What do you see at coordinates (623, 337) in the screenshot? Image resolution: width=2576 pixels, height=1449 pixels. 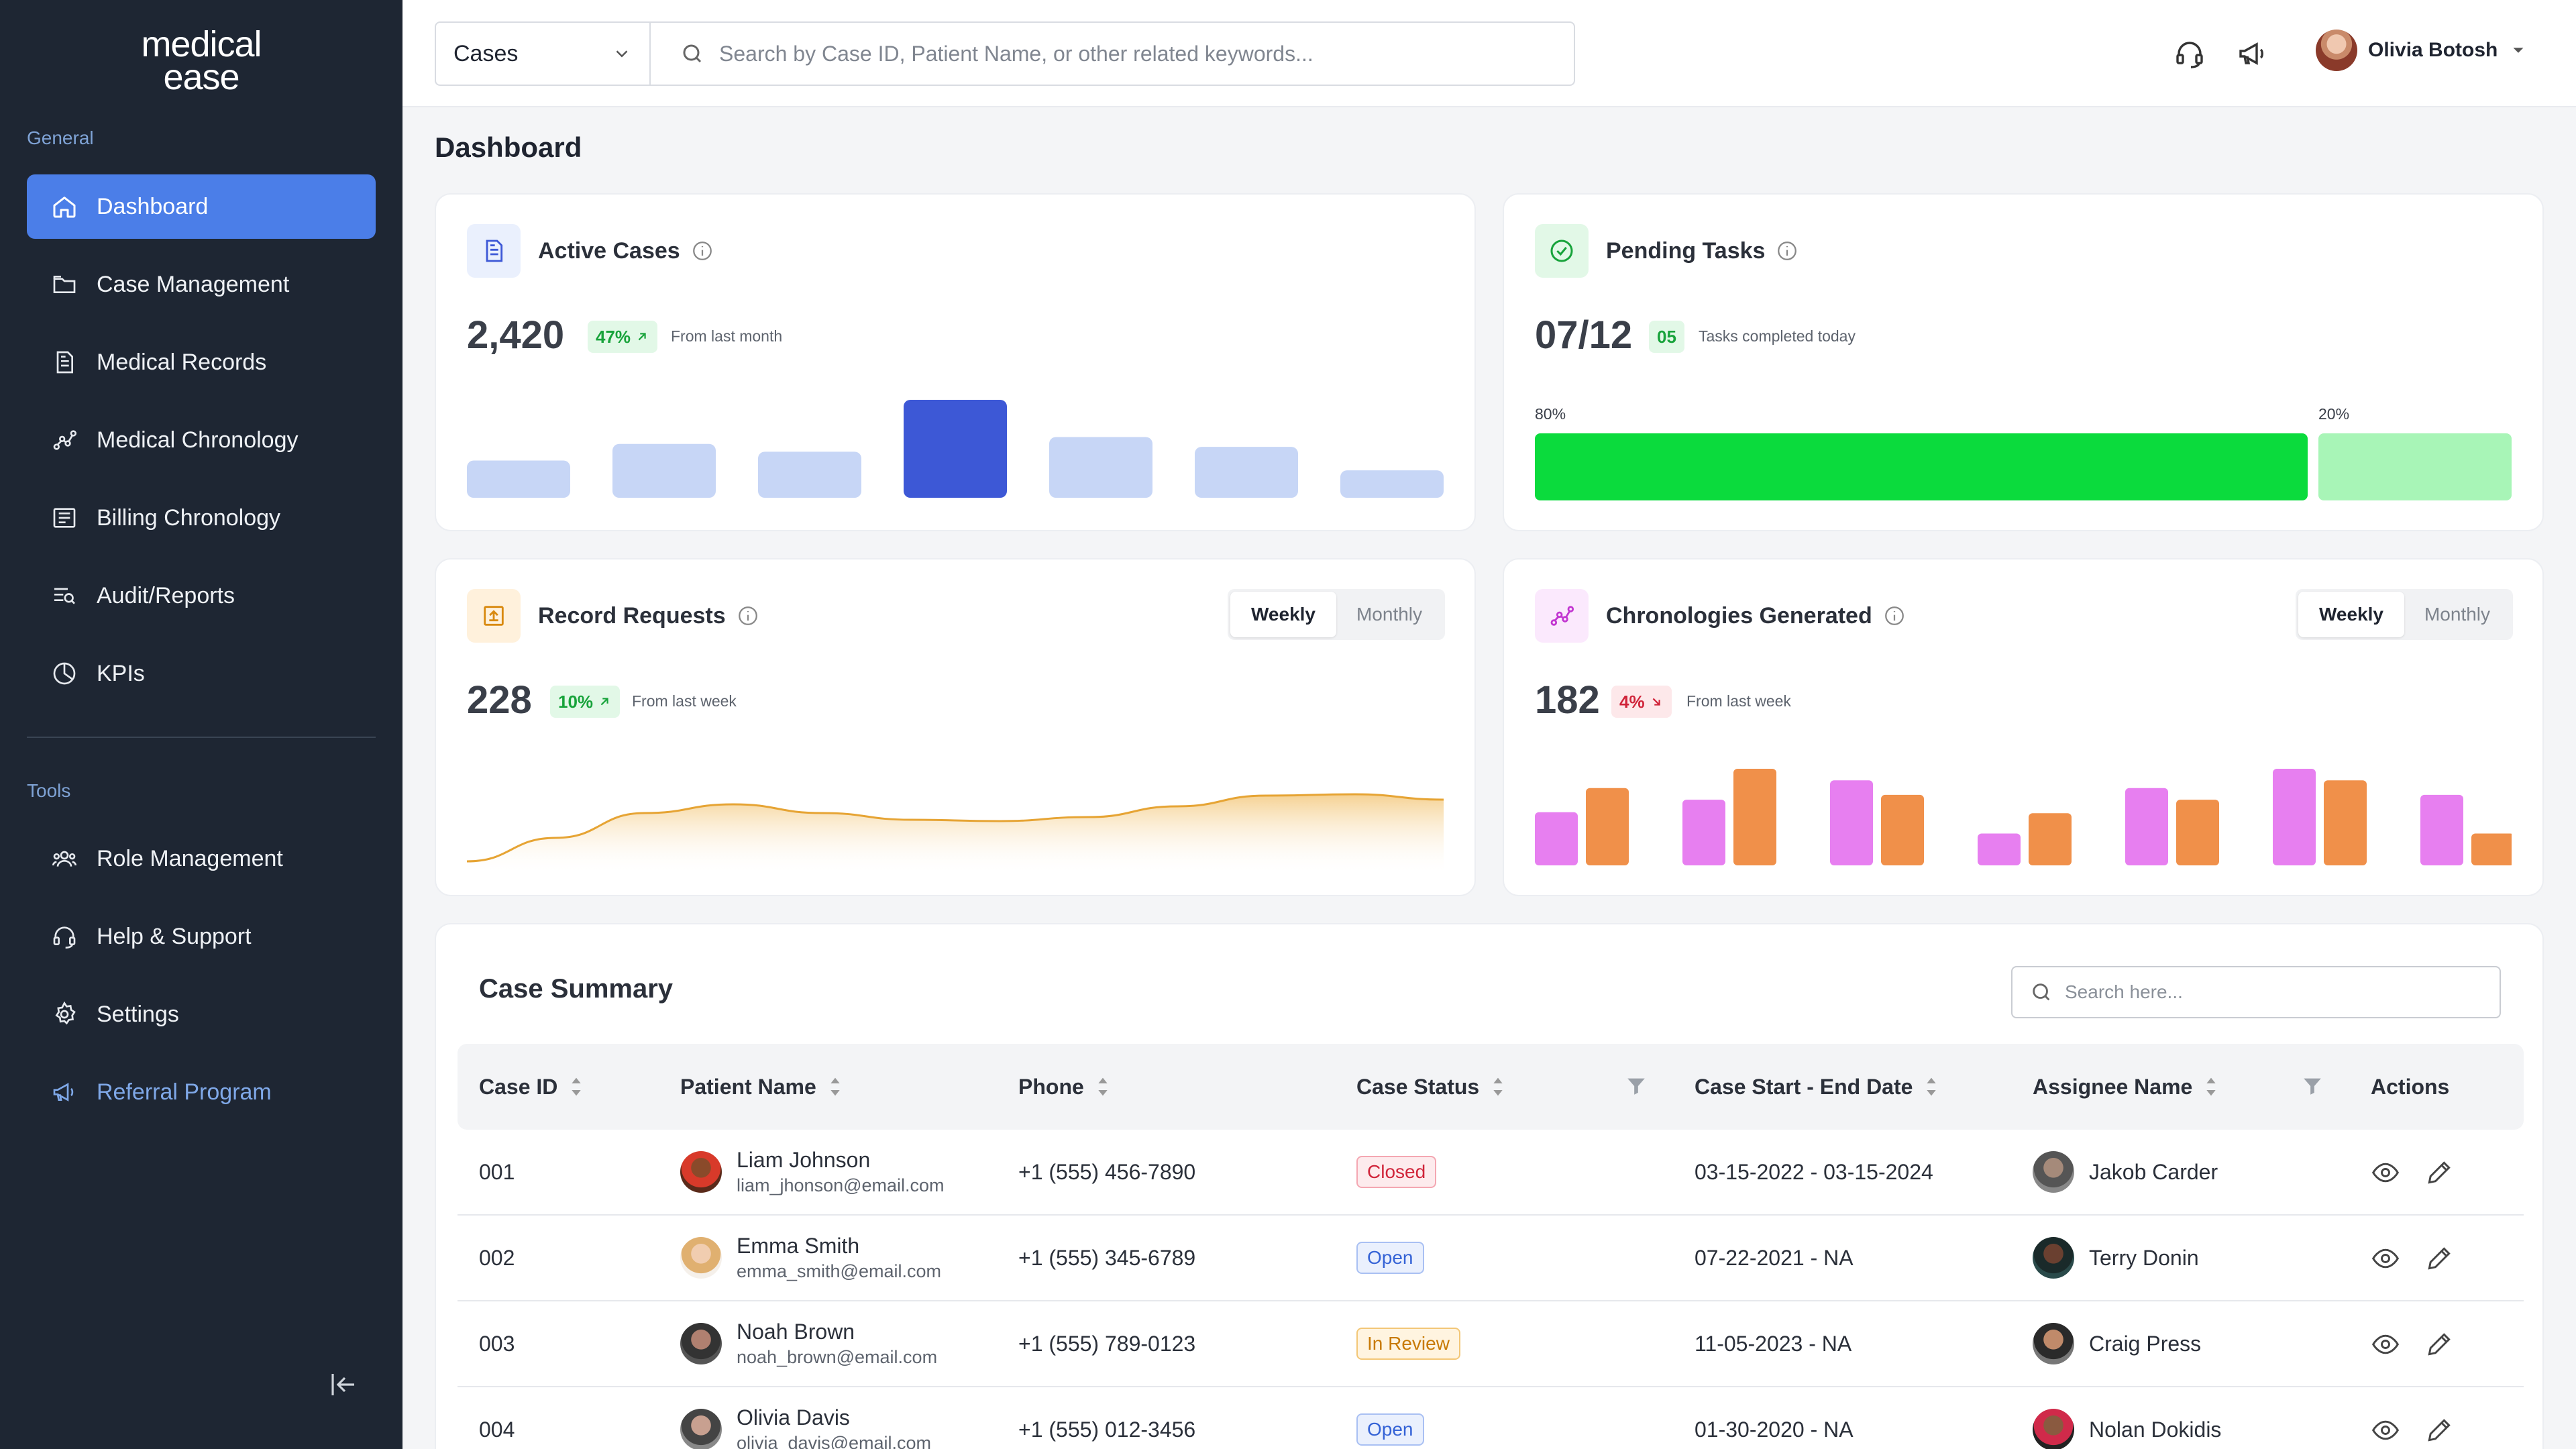 I see `change-badge: 47%` at bounding box center [623, 337].